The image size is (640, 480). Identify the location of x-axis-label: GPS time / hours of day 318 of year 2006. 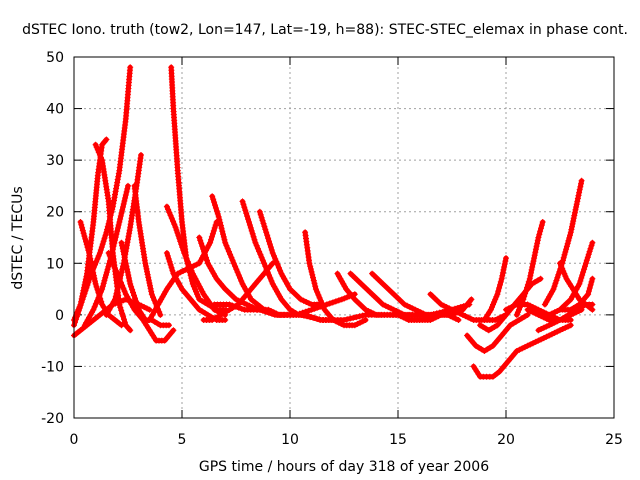
(344, 467).